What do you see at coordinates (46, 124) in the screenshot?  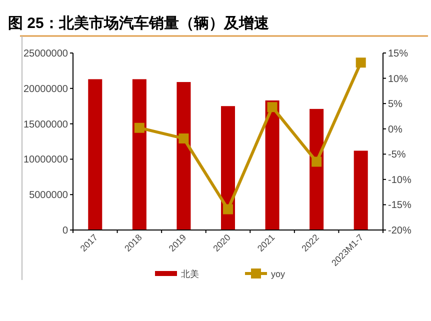 I see `y-tick-label: 15000000` at bounding box center [46, 124].